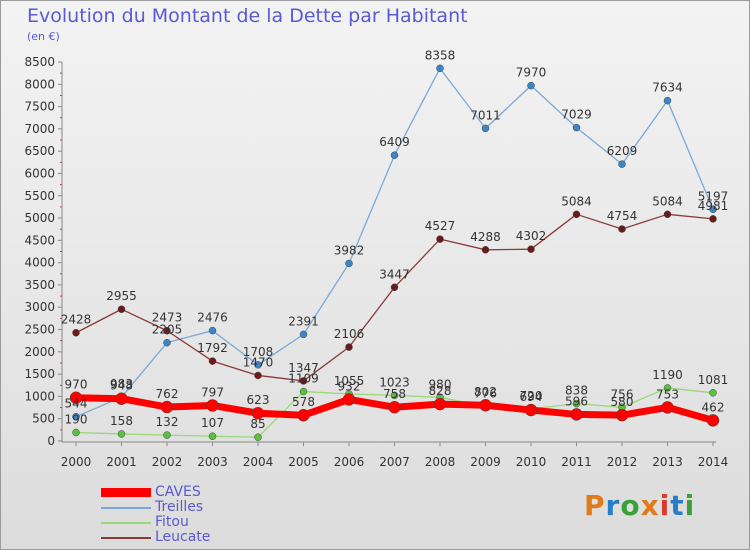 The image size is (750, 550). What do you see at coordinates (39, 62) in the screenshot?
I see `y-tick-label: 8500` at bounding box center [39, 62].